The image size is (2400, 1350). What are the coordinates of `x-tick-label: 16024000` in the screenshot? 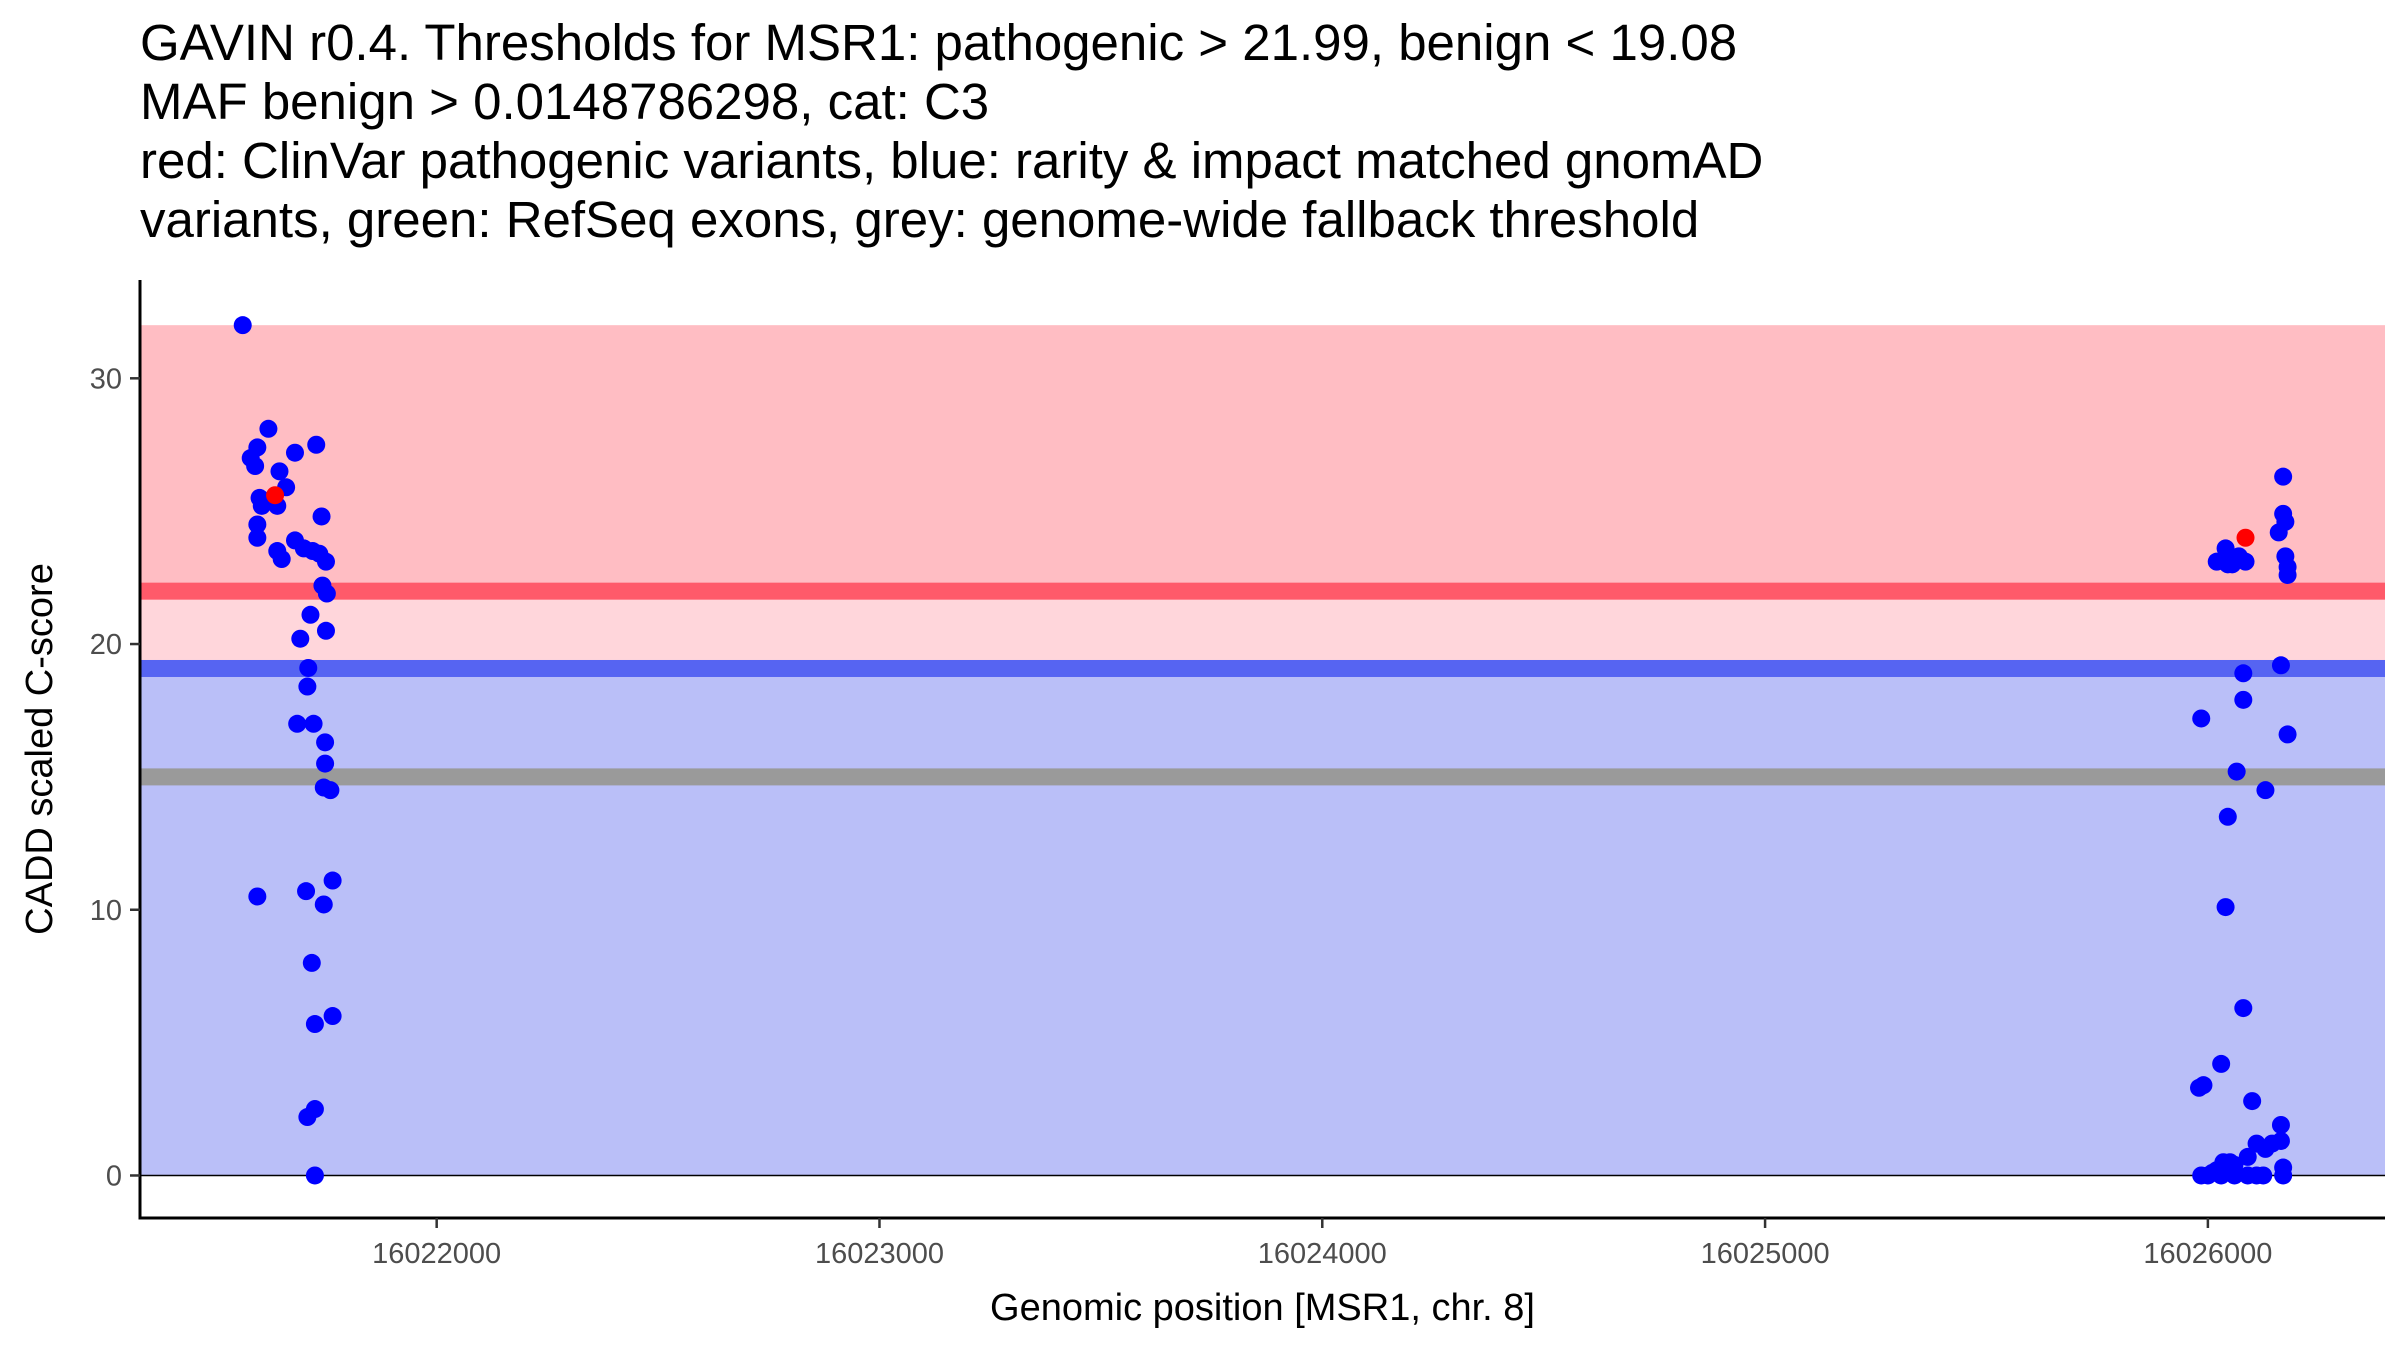 It's located at (1322, 1254).